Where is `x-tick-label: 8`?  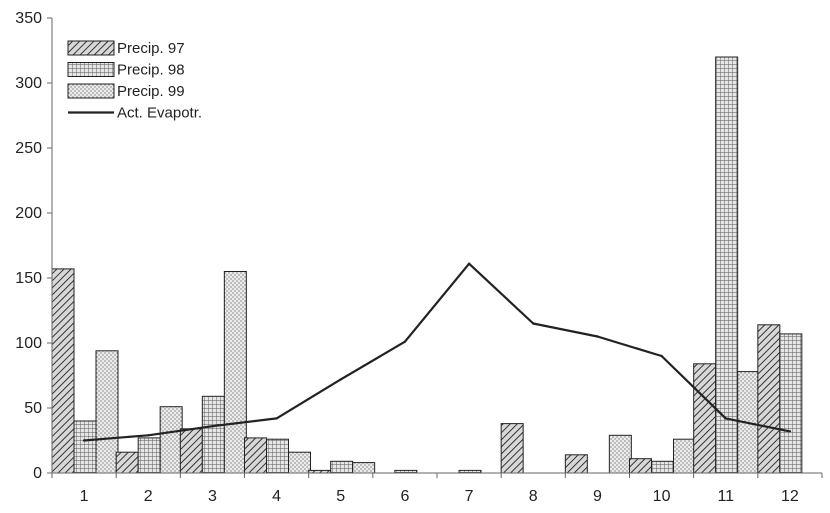 x-tick-label: 8 is located at coordinates (533, 496).